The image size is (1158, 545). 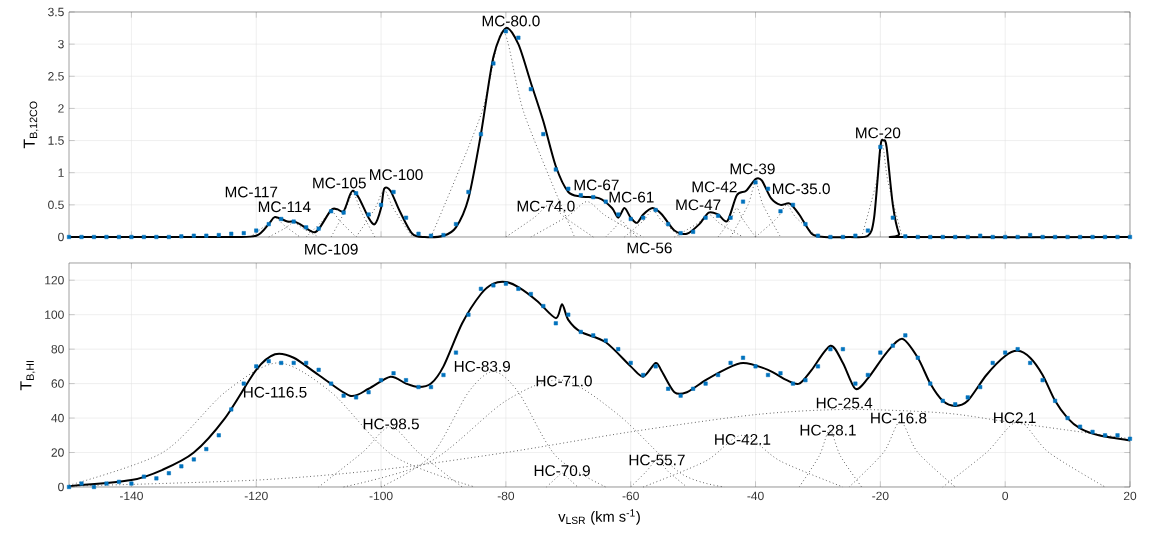 What do you see at coordinates (339, 183) in the screenshot?
I see `annotation: MC-105` at bounding box center [339, 183].